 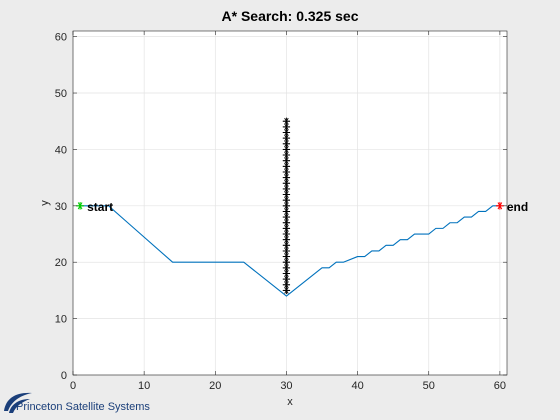 What do you see at coordinates (61, 94) in the screenshot?
I see `y-tick-label: 50` at bounding box center [61, 94].